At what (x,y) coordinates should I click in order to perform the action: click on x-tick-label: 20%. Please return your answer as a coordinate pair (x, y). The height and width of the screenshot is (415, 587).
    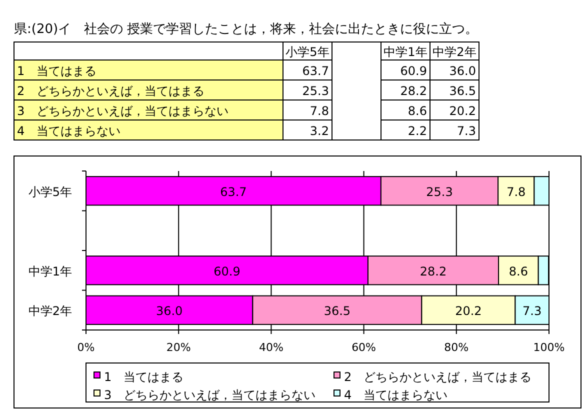
    Looking at the image, I should click on (178, 347).